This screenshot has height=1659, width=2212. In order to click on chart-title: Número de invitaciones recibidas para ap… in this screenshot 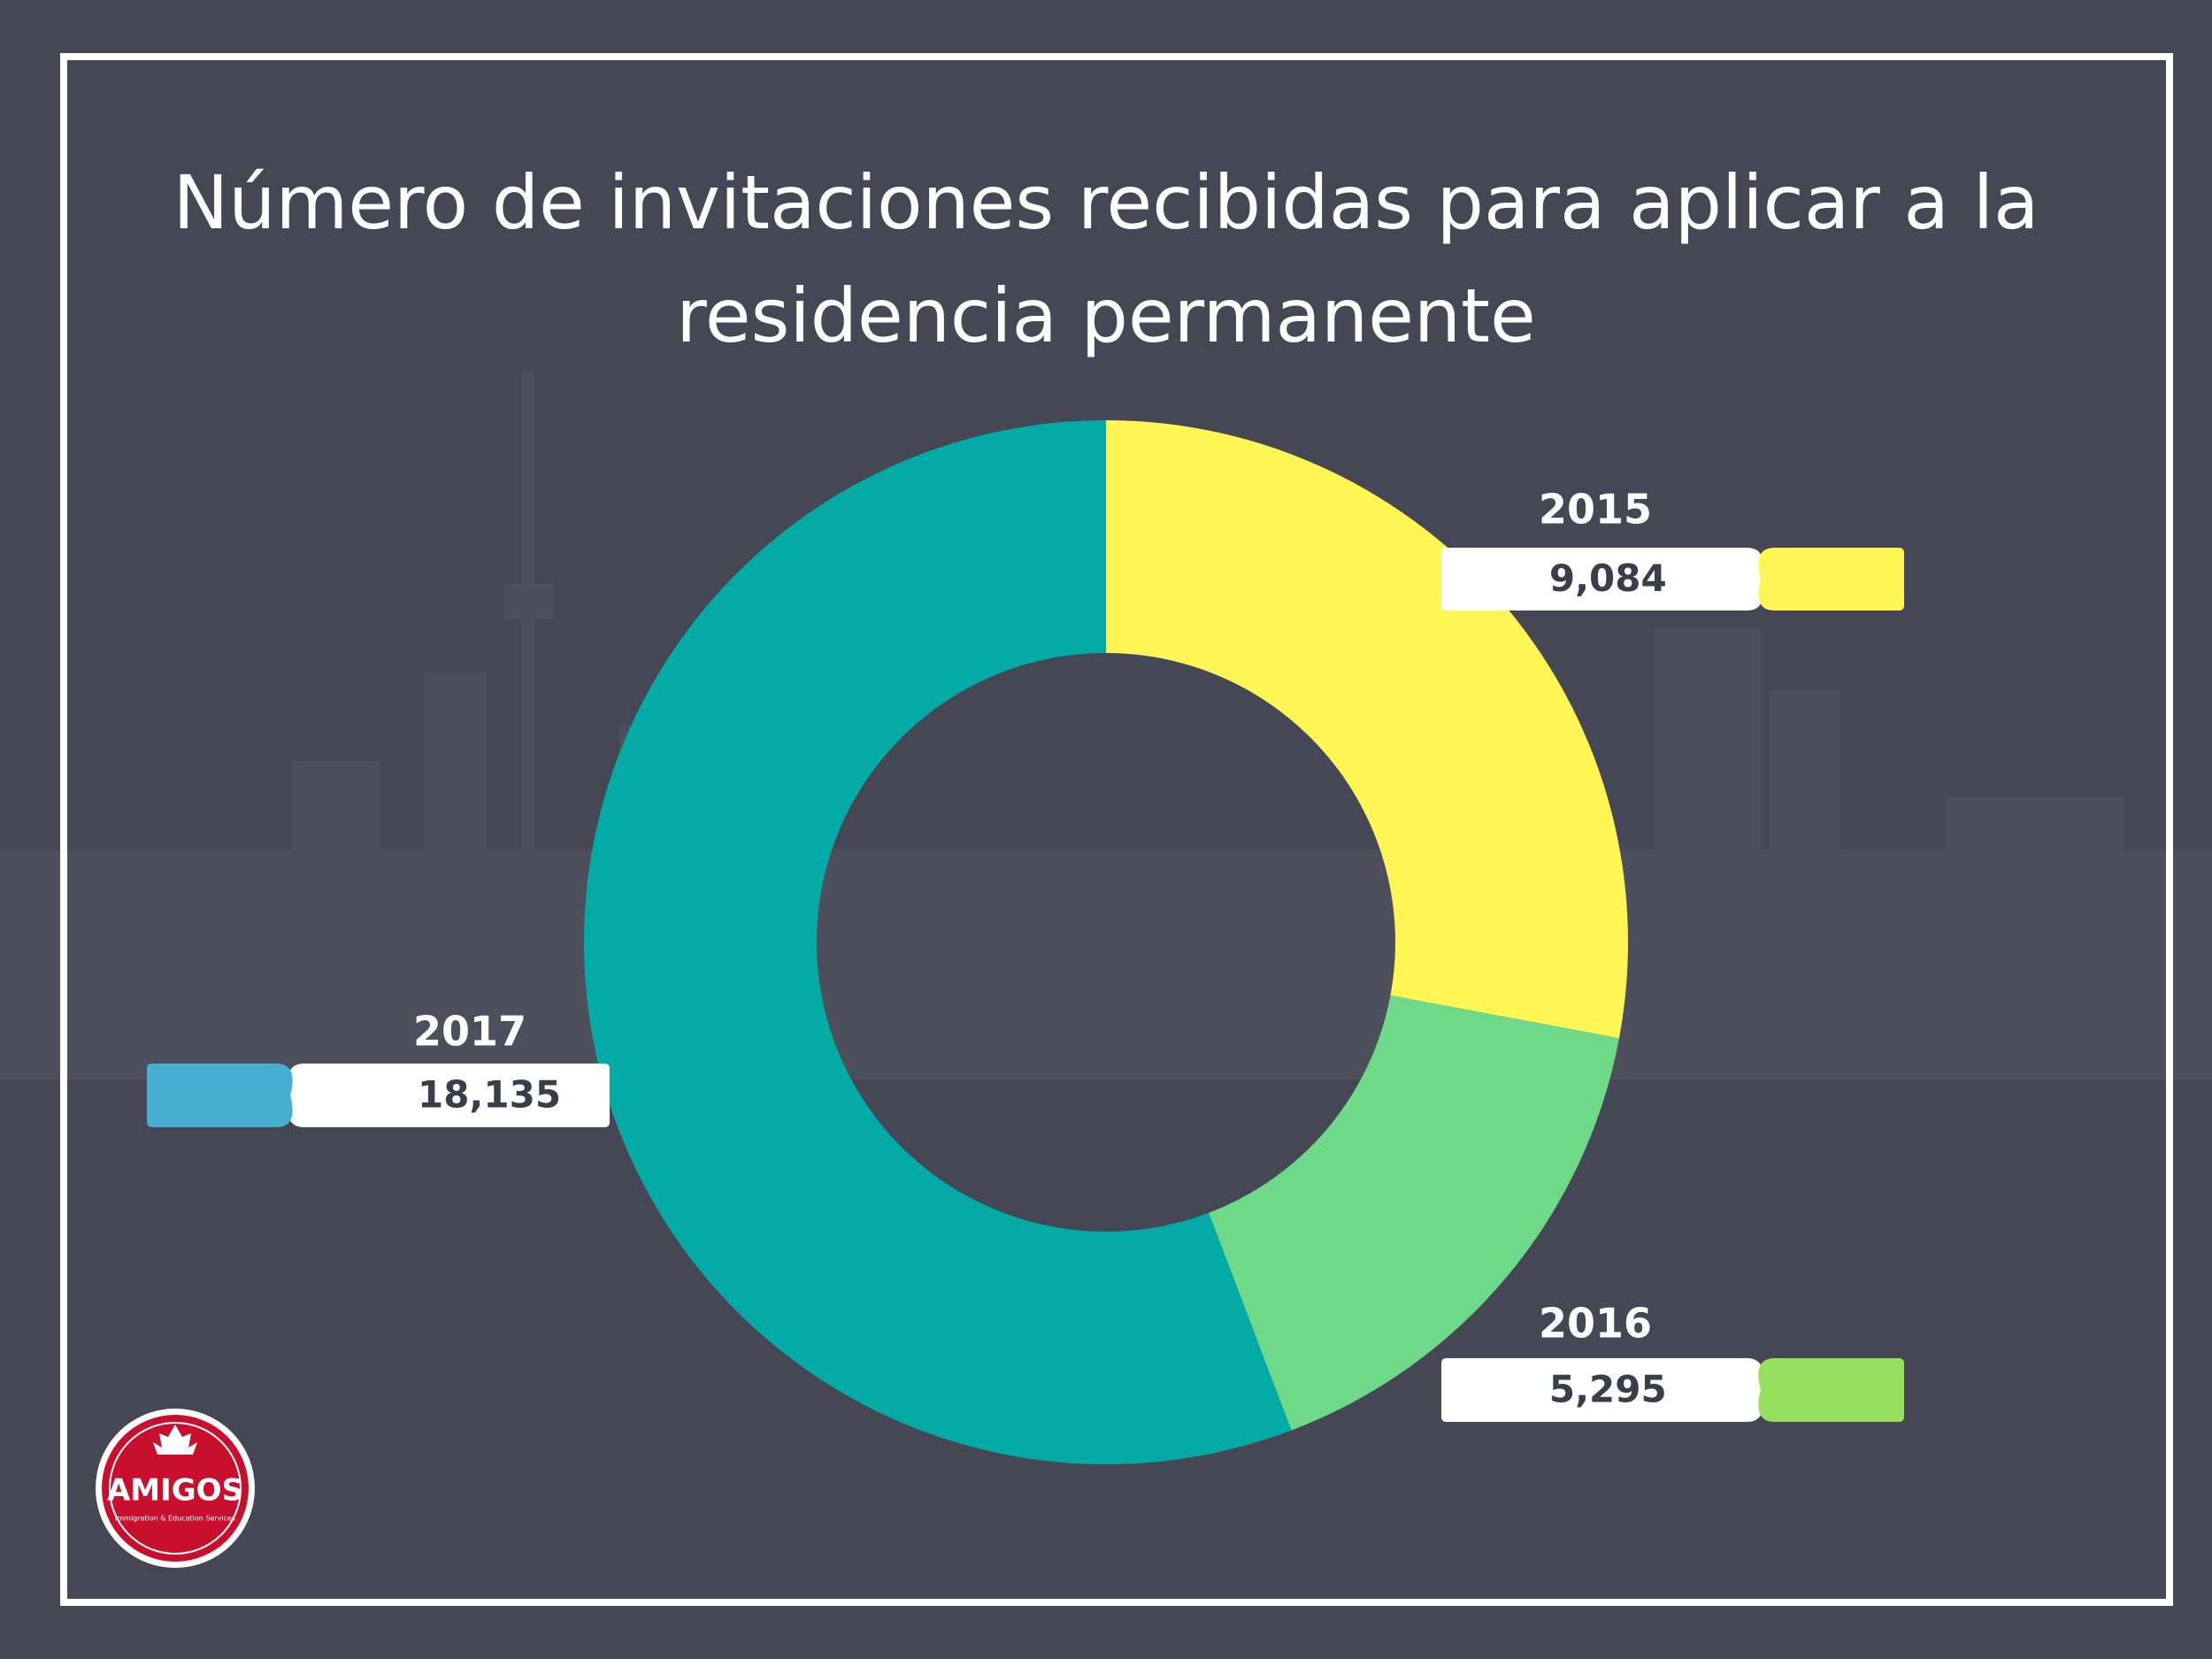, I will do `click(1106, 259)`.